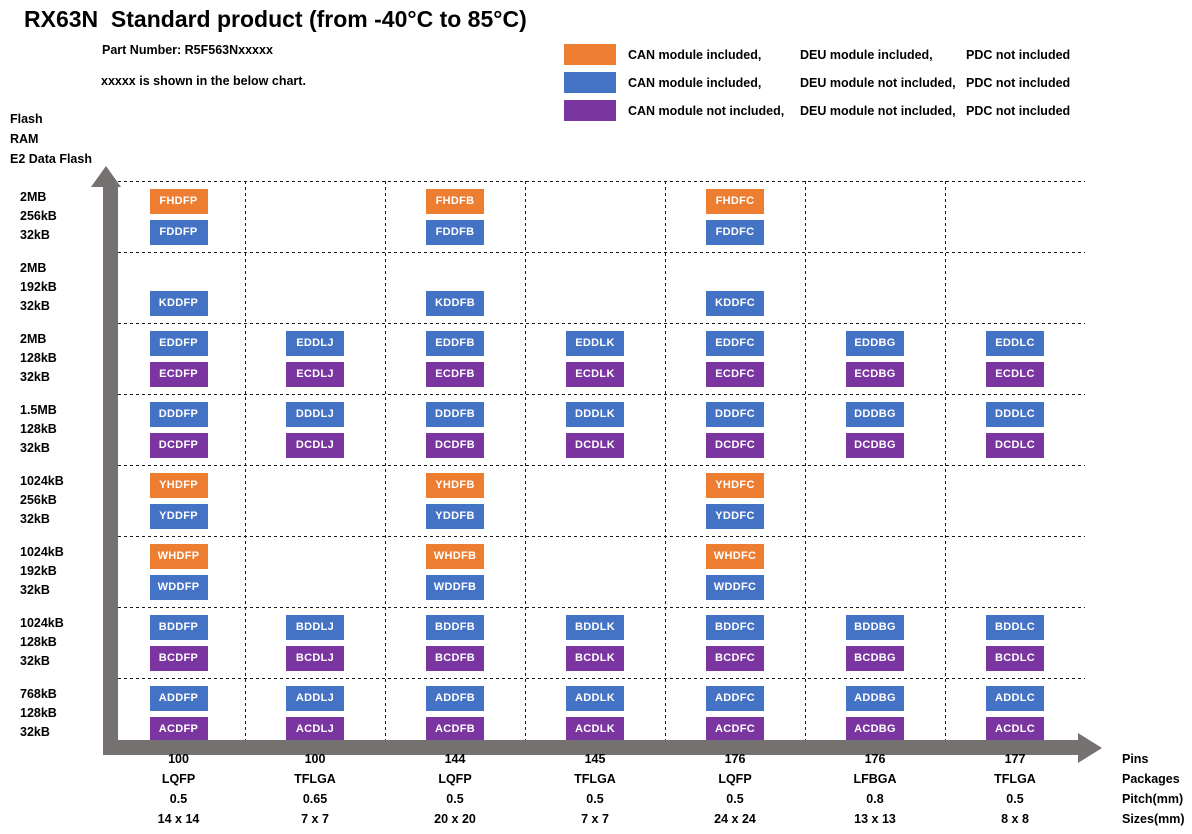  I want to click on part-badge: DCDFP, so click(178, 445).